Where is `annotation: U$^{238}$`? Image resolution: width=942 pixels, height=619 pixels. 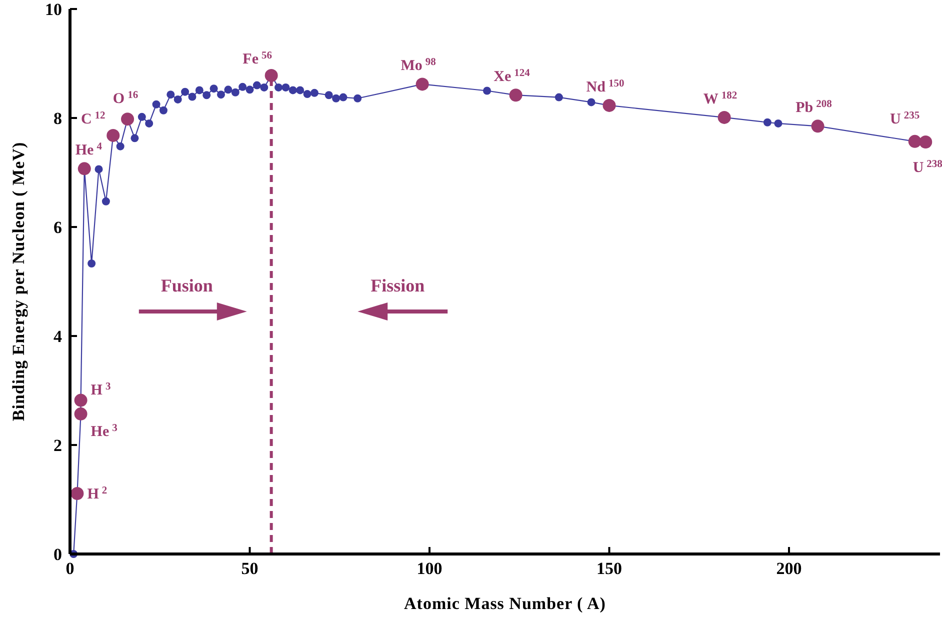 annotation: U$^{238}$ is located at coordinates (927, 167).